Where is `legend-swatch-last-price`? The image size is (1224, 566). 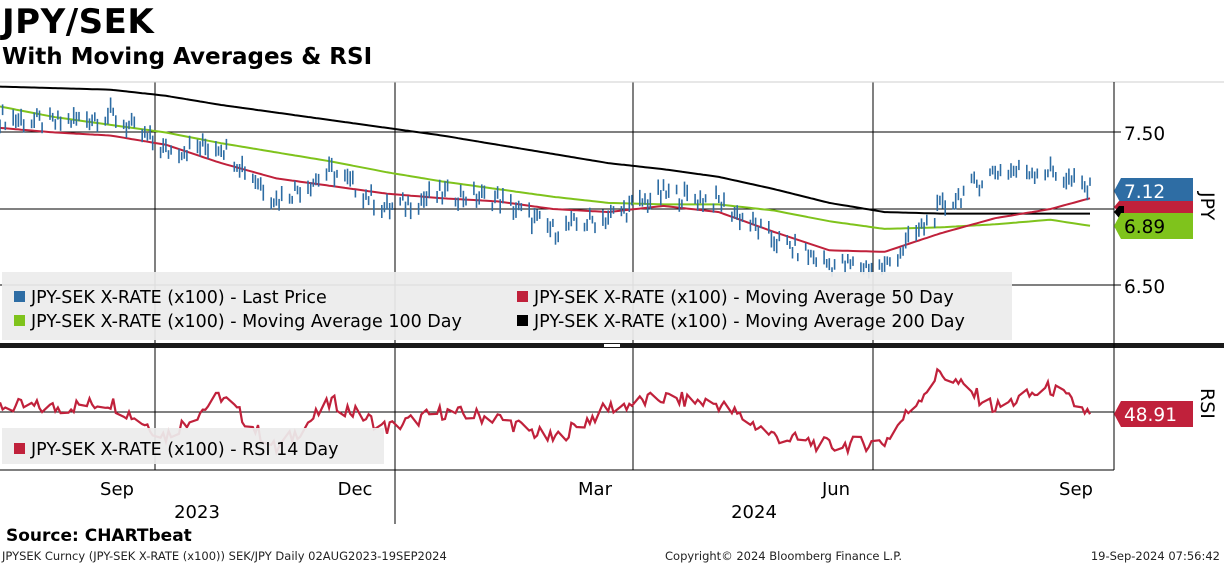
legend-swatch-last-price is located at coordinates (19, 296).